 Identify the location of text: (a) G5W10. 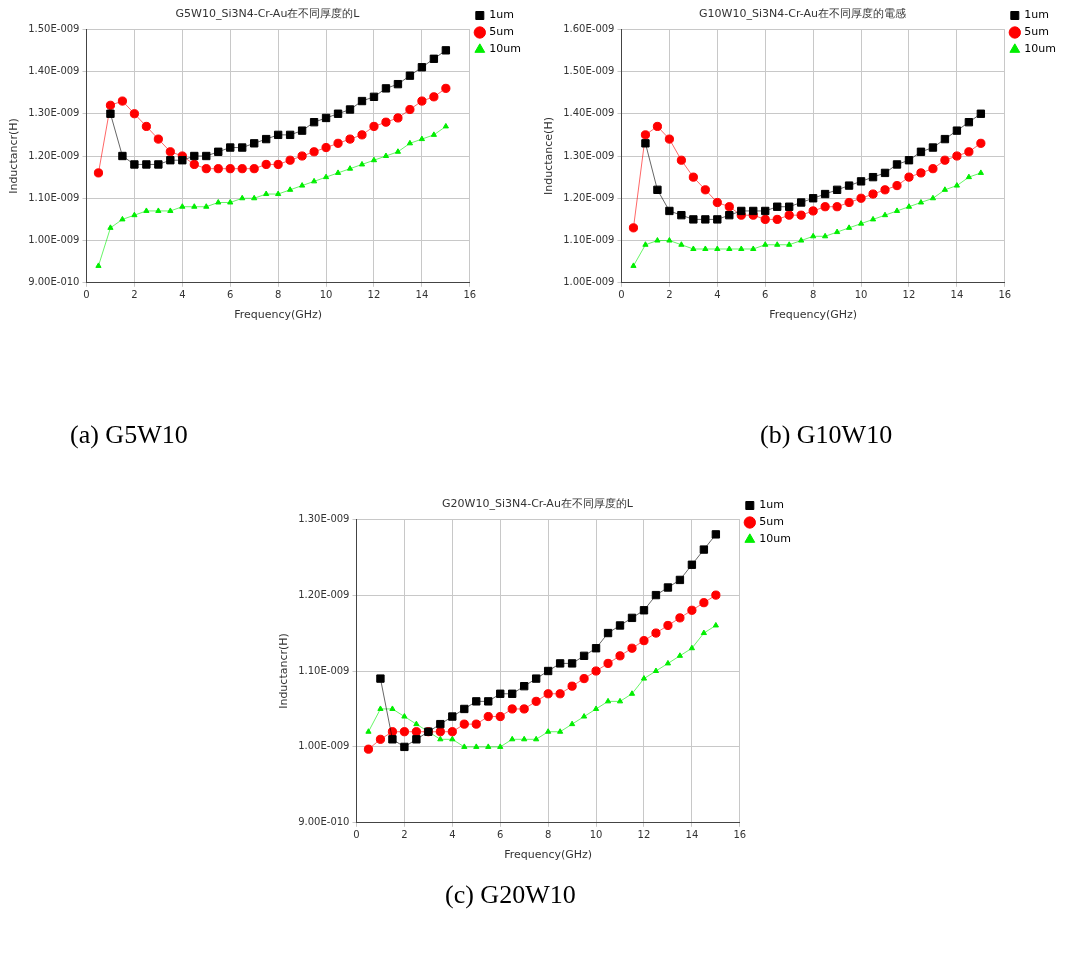
(129, 435).